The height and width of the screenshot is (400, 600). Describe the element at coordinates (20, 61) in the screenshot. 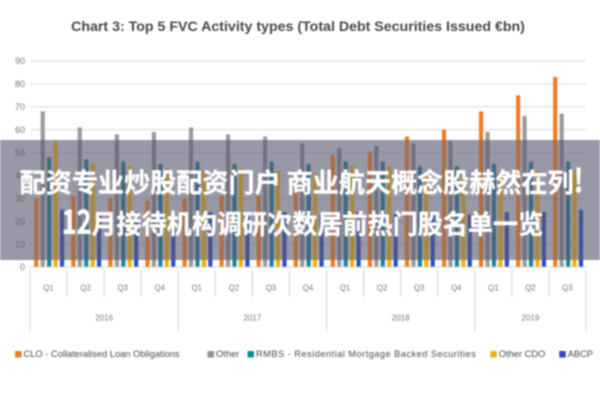

I see `svg-text: 90` at that location.